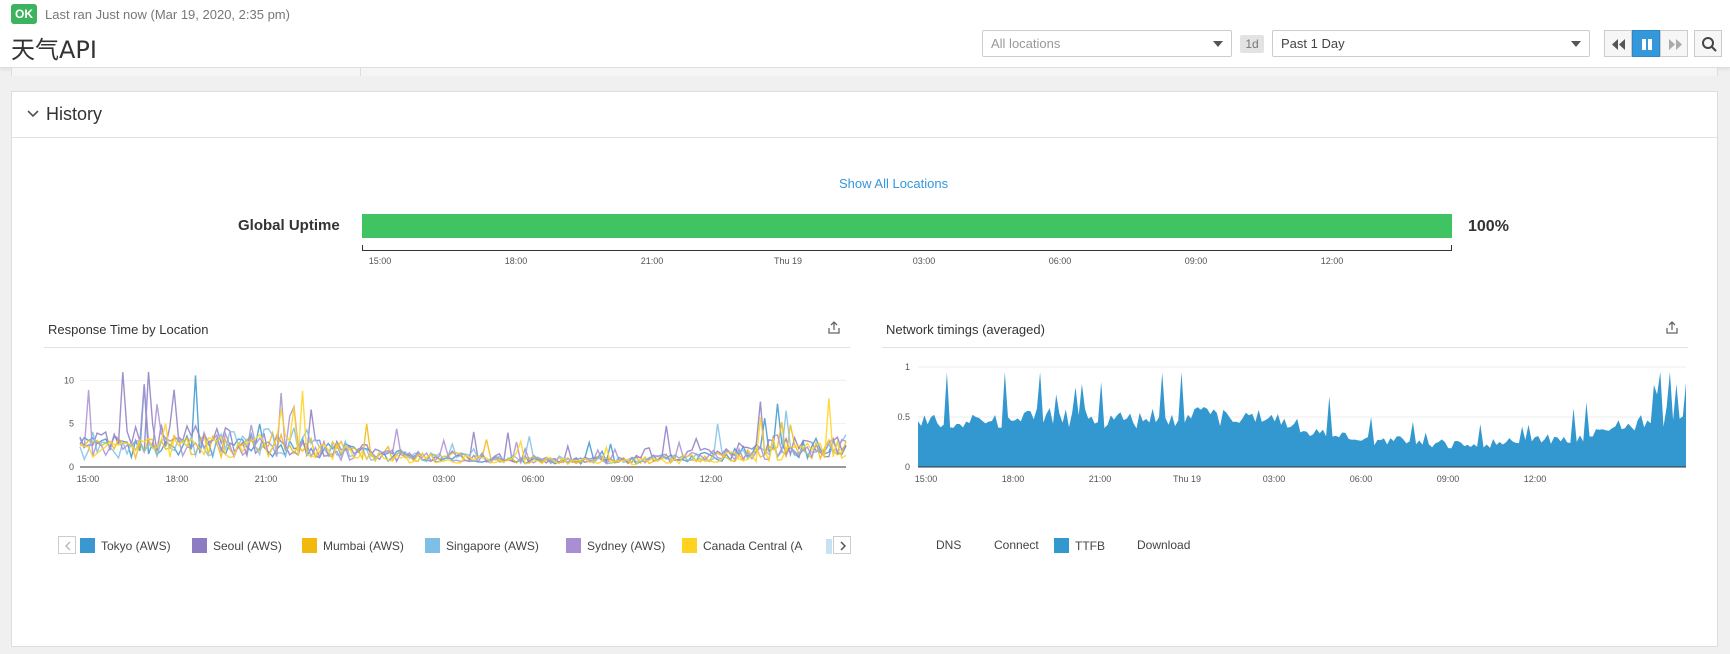 The image size is (1730, 654). What do you see at coordinates (380, 261) in the screenshot?
I see `uptime-axis-tick: 15:00` at bounding box center [380, 261].